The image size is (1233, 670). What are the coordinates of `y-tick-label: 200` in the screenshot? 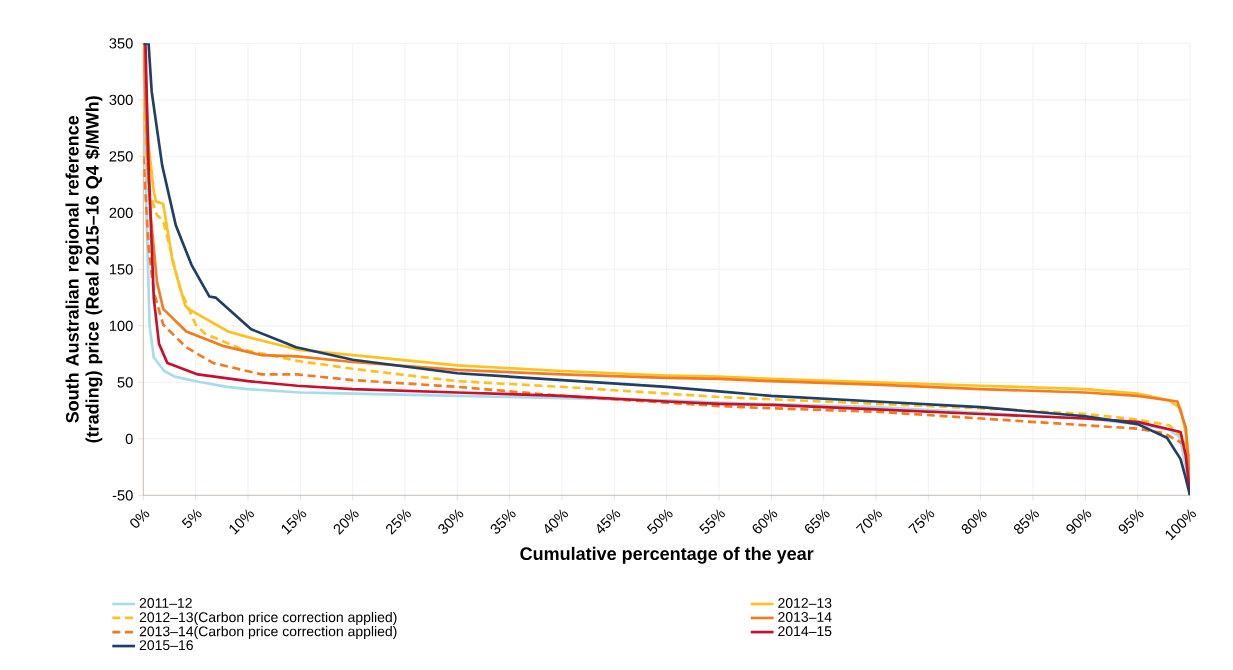 It's located at (121, 213).